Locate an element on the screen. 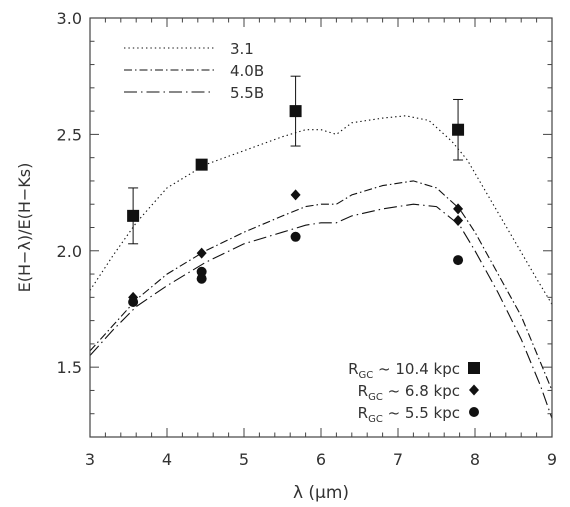  x-tick-label: 8 is located at coordinates (475, 459).